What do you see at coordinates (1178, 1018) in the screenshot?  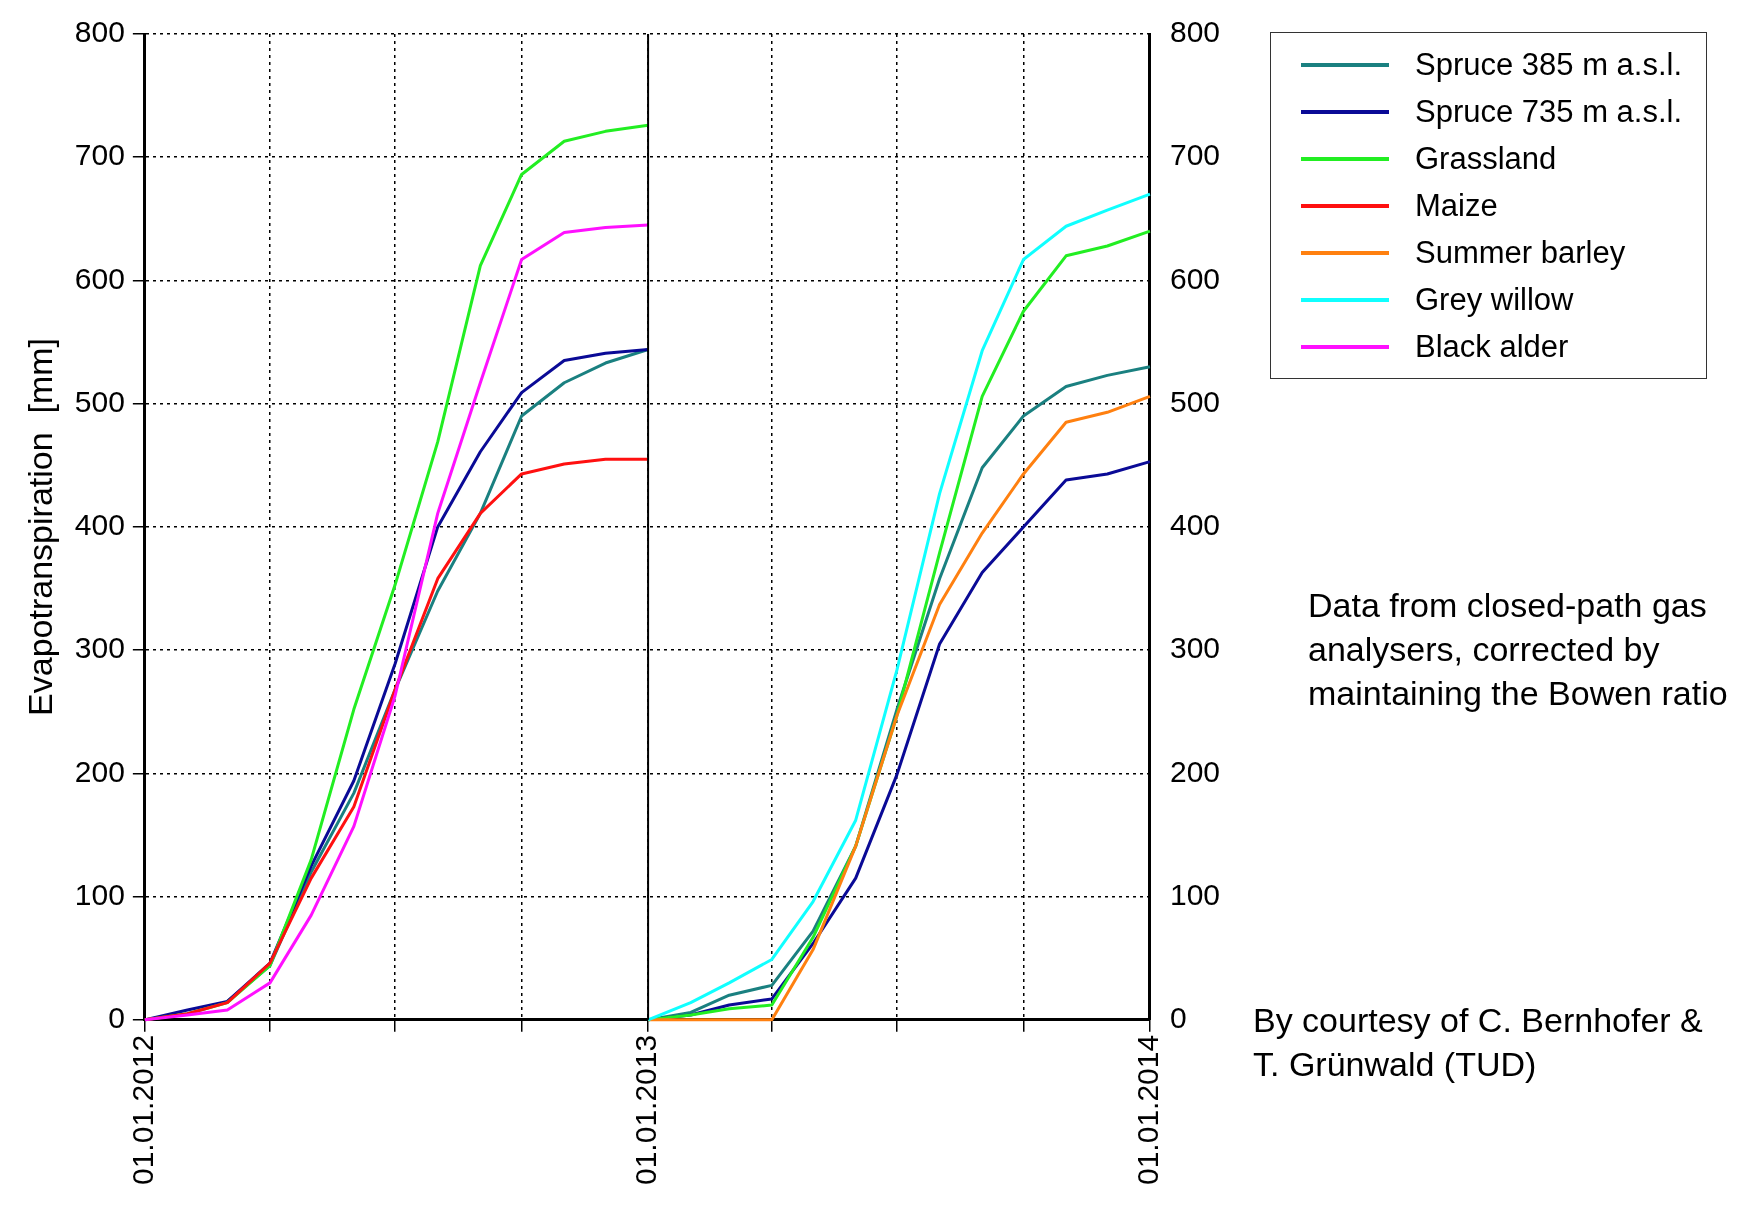 I see `y2-tick-label: 0` at bounding box center [1178, 1018].